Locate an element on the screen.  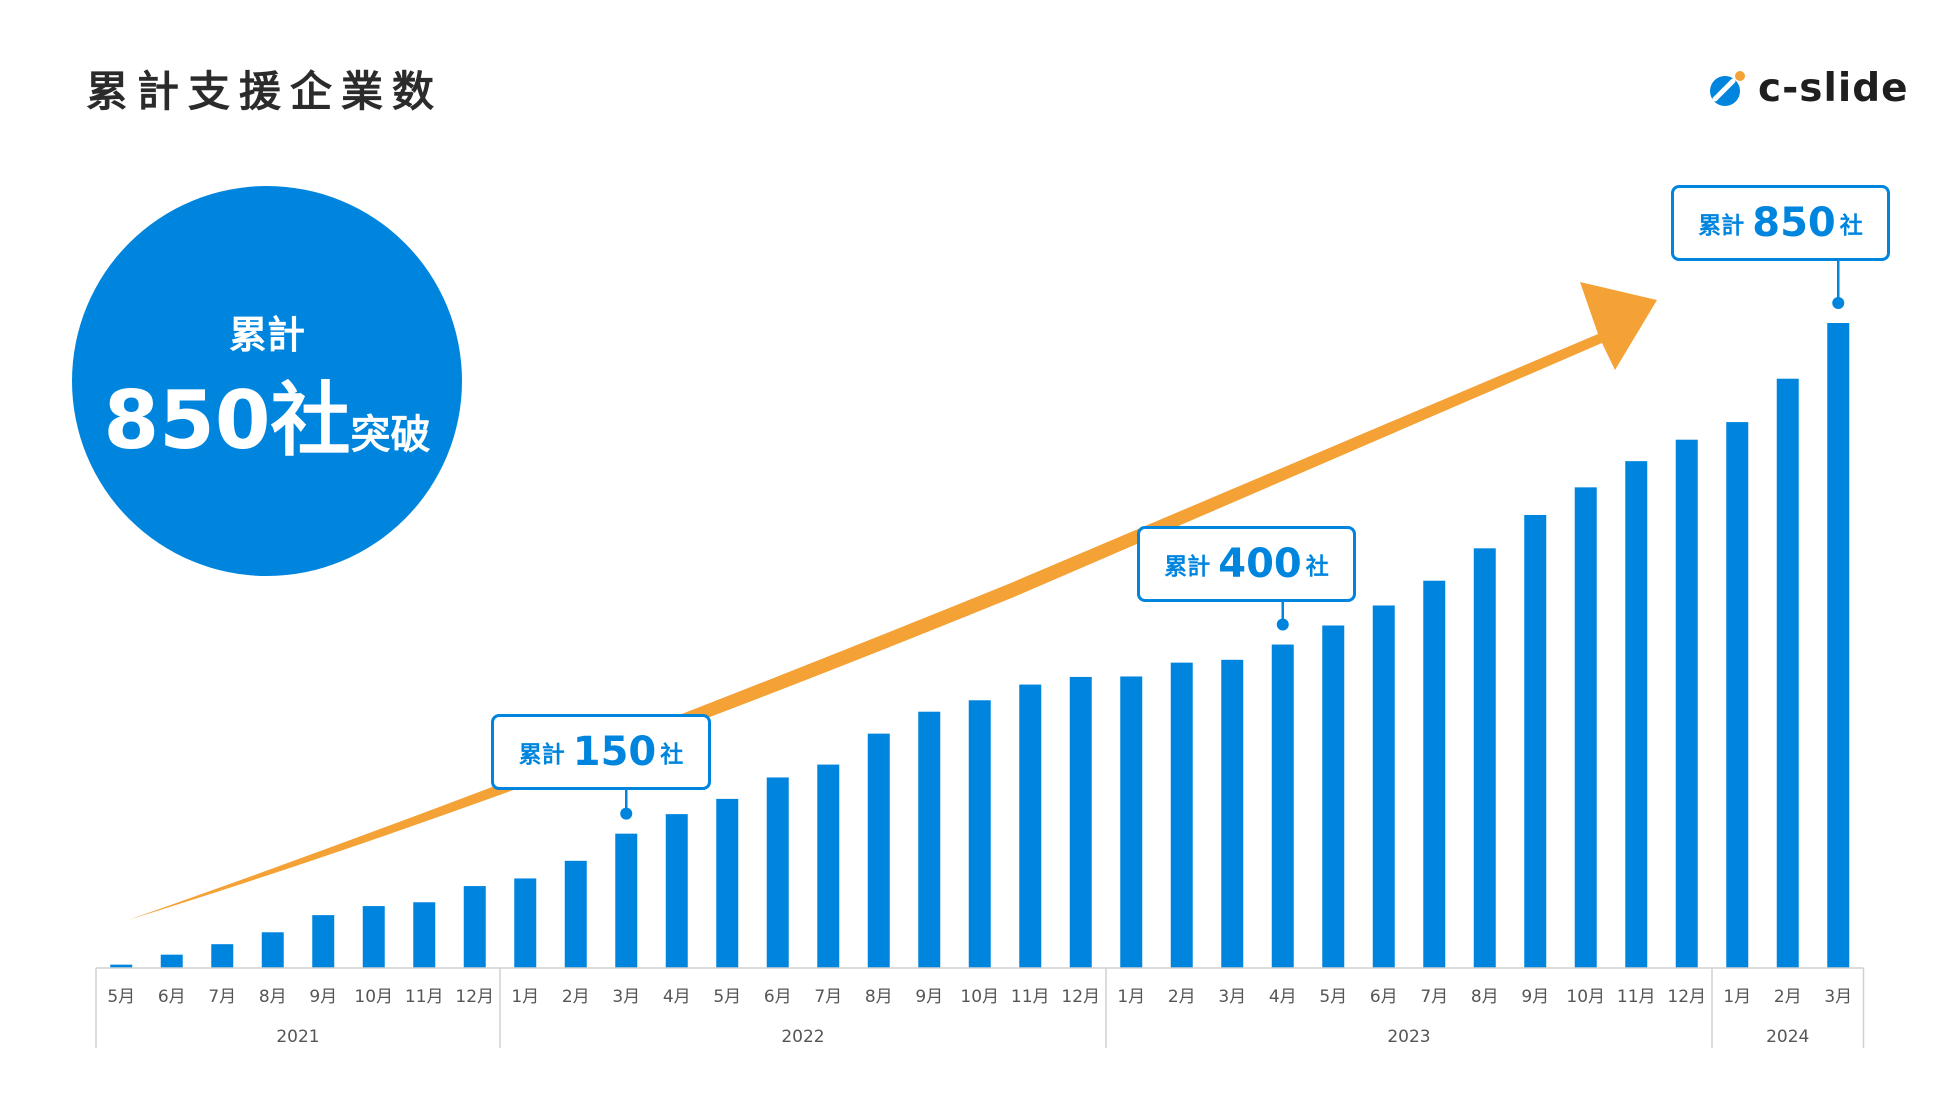
callout-150: 累計 150 社 is located at coordinates (601, 752).